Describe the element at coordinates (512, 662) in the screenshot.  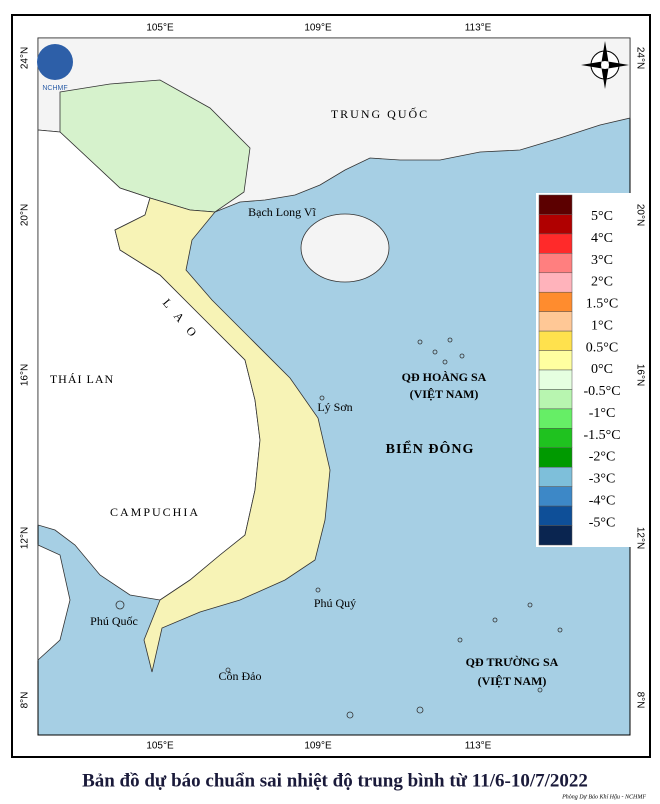
I see `place-label: QĐ TRƯỜNG SA` at that location.